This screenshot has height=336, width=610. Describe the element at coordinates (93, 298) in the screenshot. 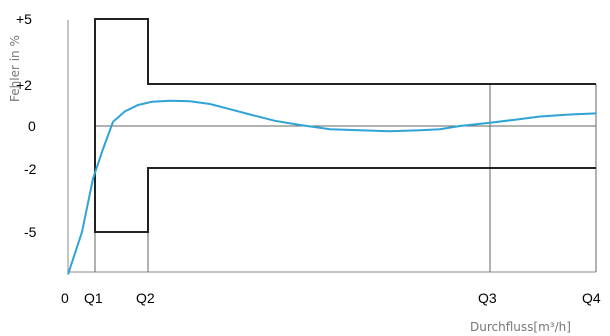

I see `x-tick-label-q1: Q1` at that location.